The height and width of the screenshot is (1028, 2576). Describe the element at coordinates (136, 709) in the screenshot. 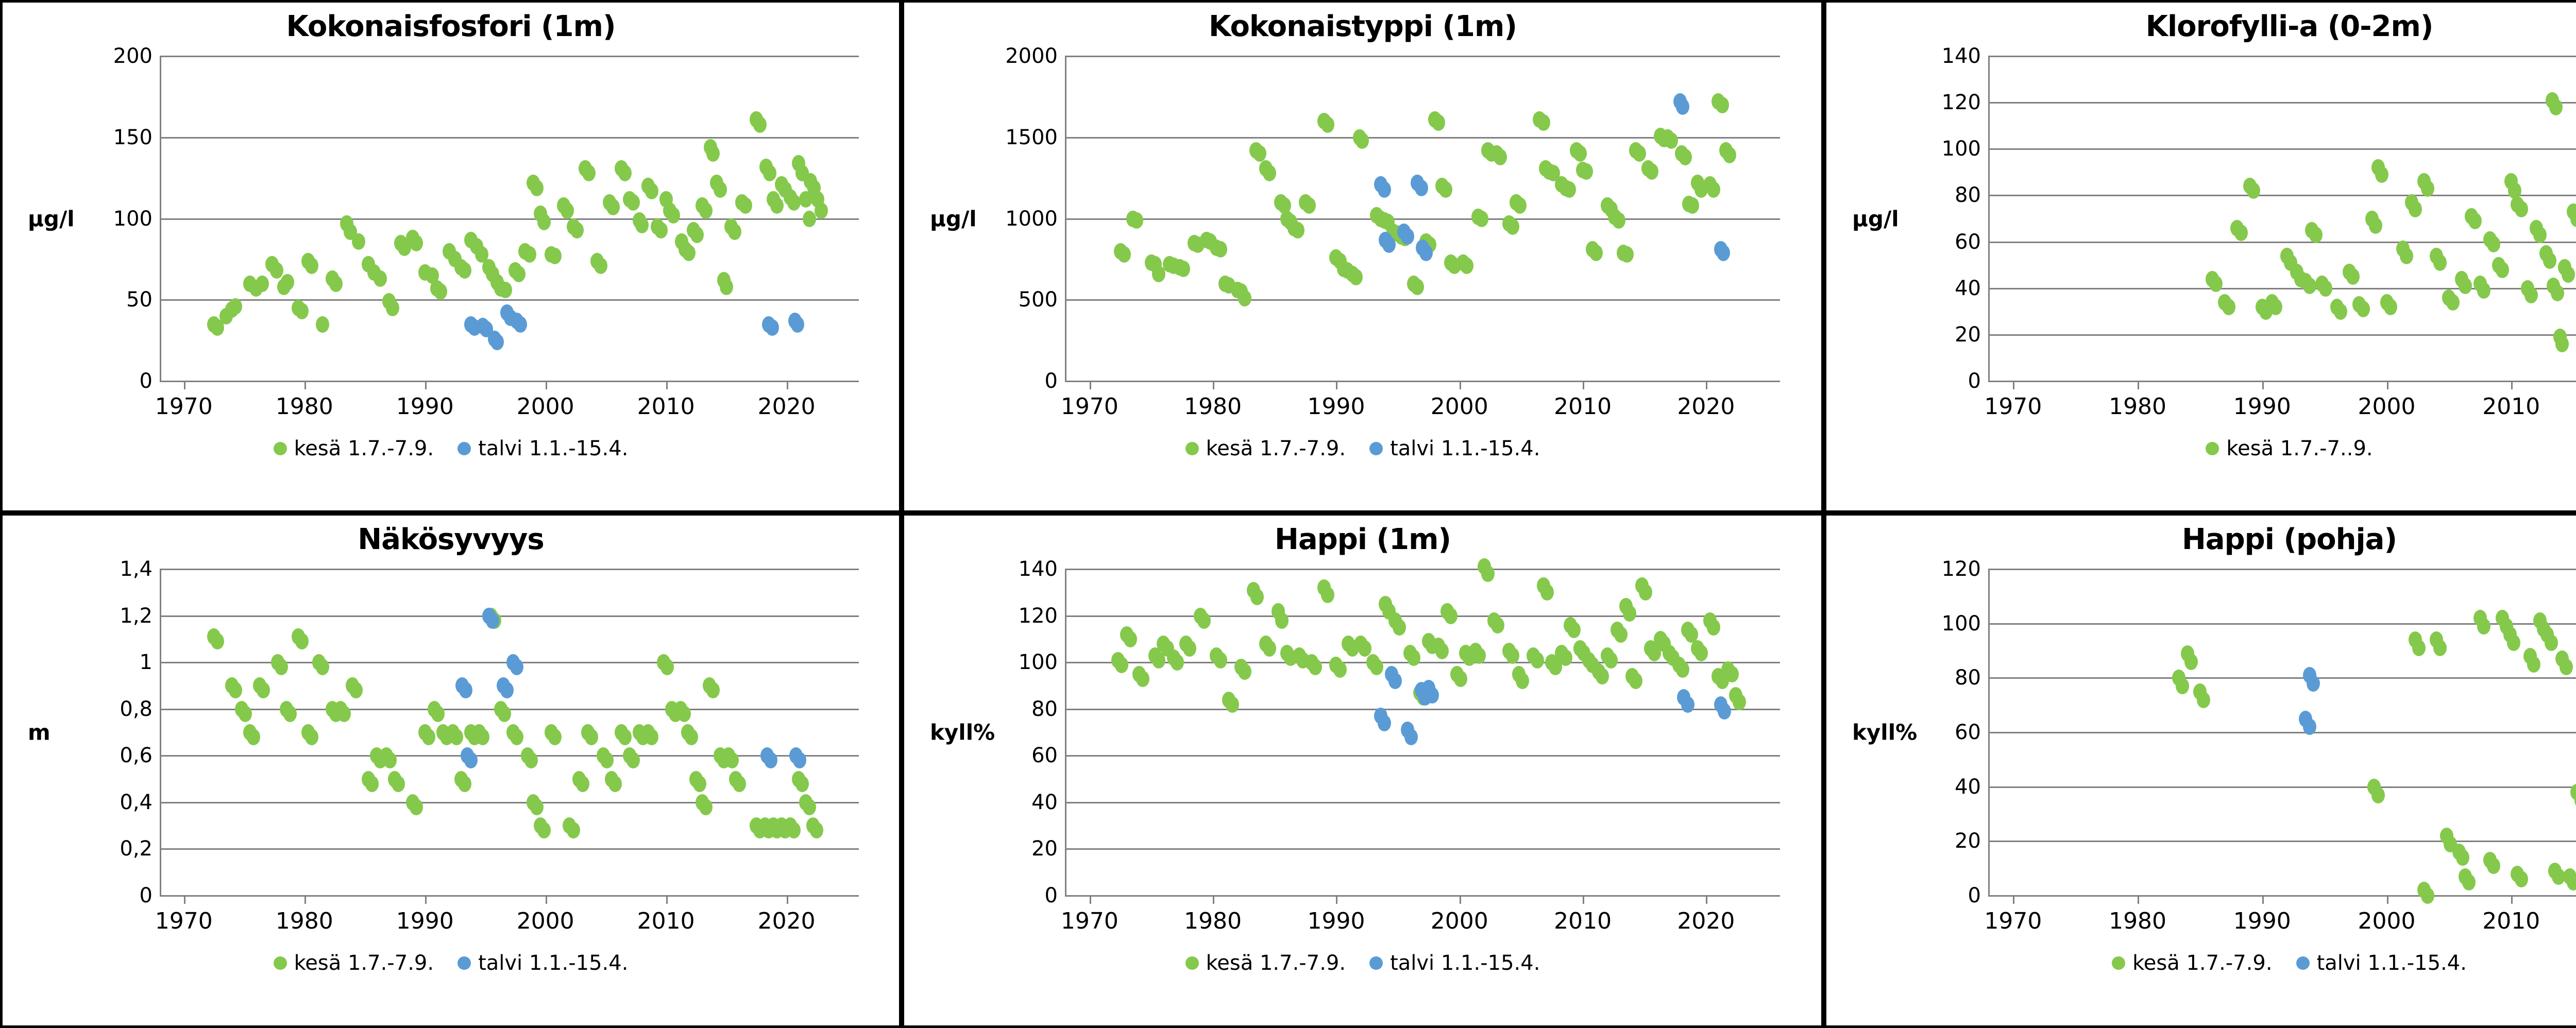

I see `y-axis-tick-label: 0,8` at that location.